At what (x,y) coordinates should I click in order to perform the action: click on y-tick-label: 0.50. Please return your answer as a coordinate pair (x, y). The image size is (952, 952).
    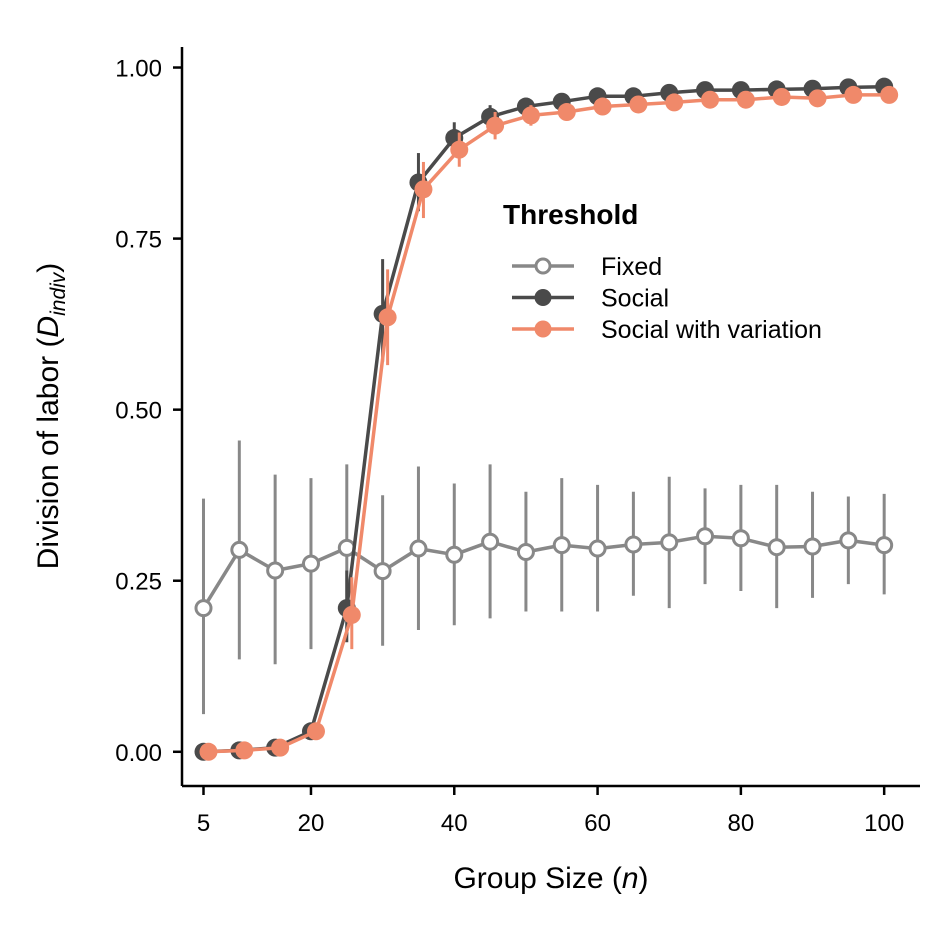
    Looking at the image, I should click on (138, 411).